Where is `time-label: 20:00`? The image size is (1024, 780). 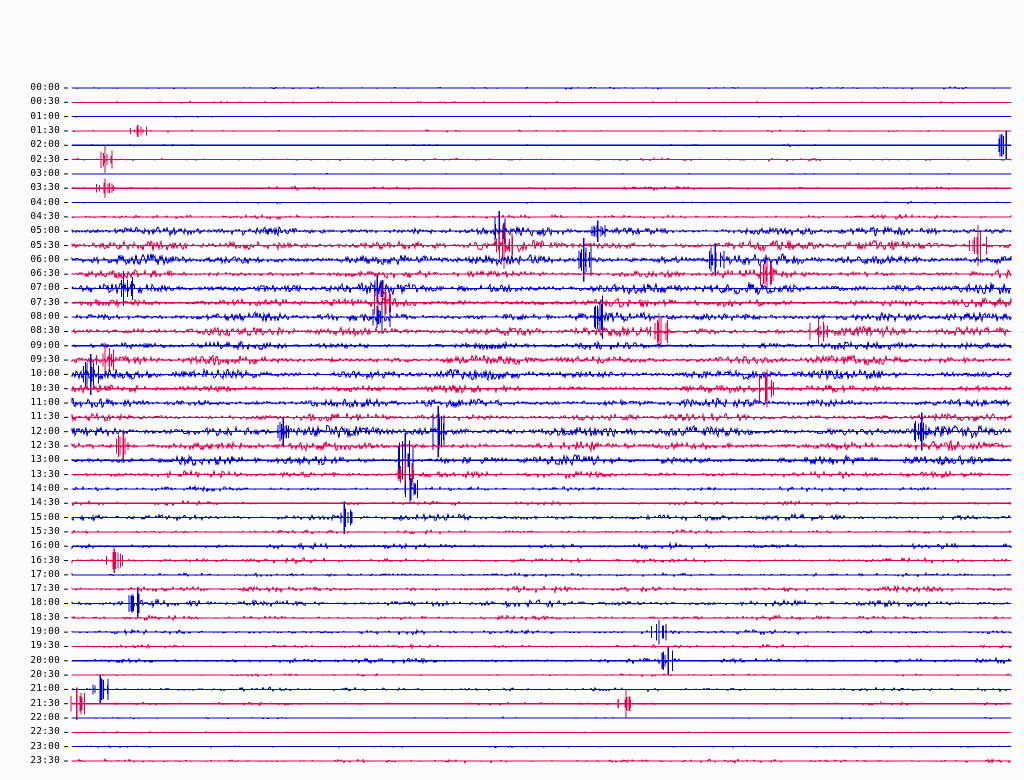 time-label: 20:00 is located at coordinates (45, 660).